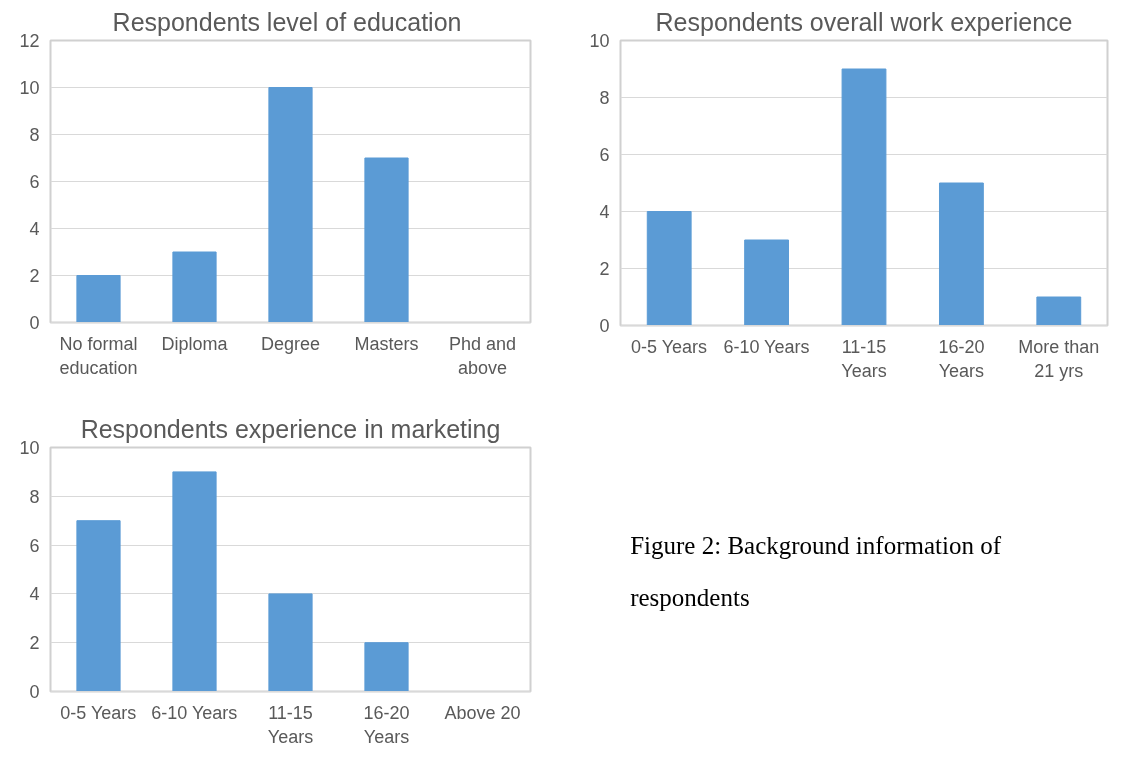 Image resolution: width=1144 pixels, height=776 pixels. Describe the element at coordinates (386, 343) in the screenshot. I see `x-tick-label: Masters` at that location.